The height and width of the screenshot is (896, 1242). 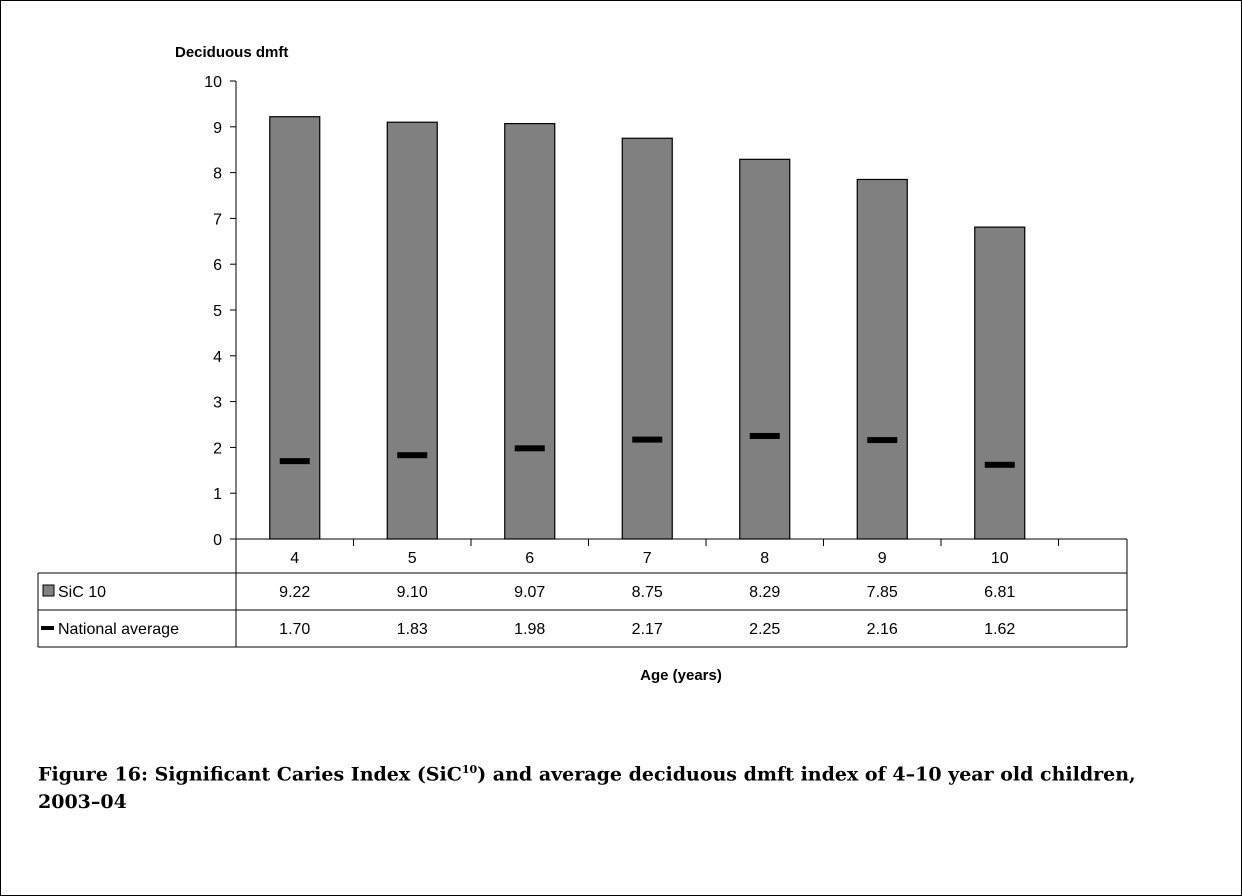 I want to click on x-category-label: 7, so click(x=647, y=558).